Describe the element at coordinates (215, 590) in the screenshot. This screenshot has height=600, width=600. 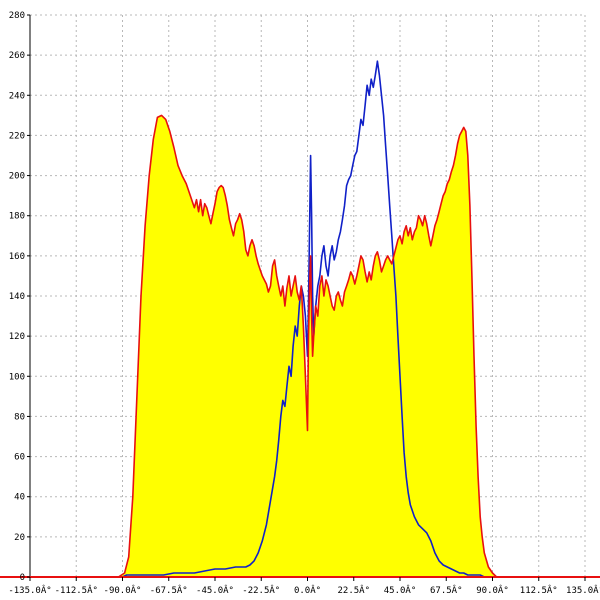
I see `x-tick-label: -45.0Â°` at that location.